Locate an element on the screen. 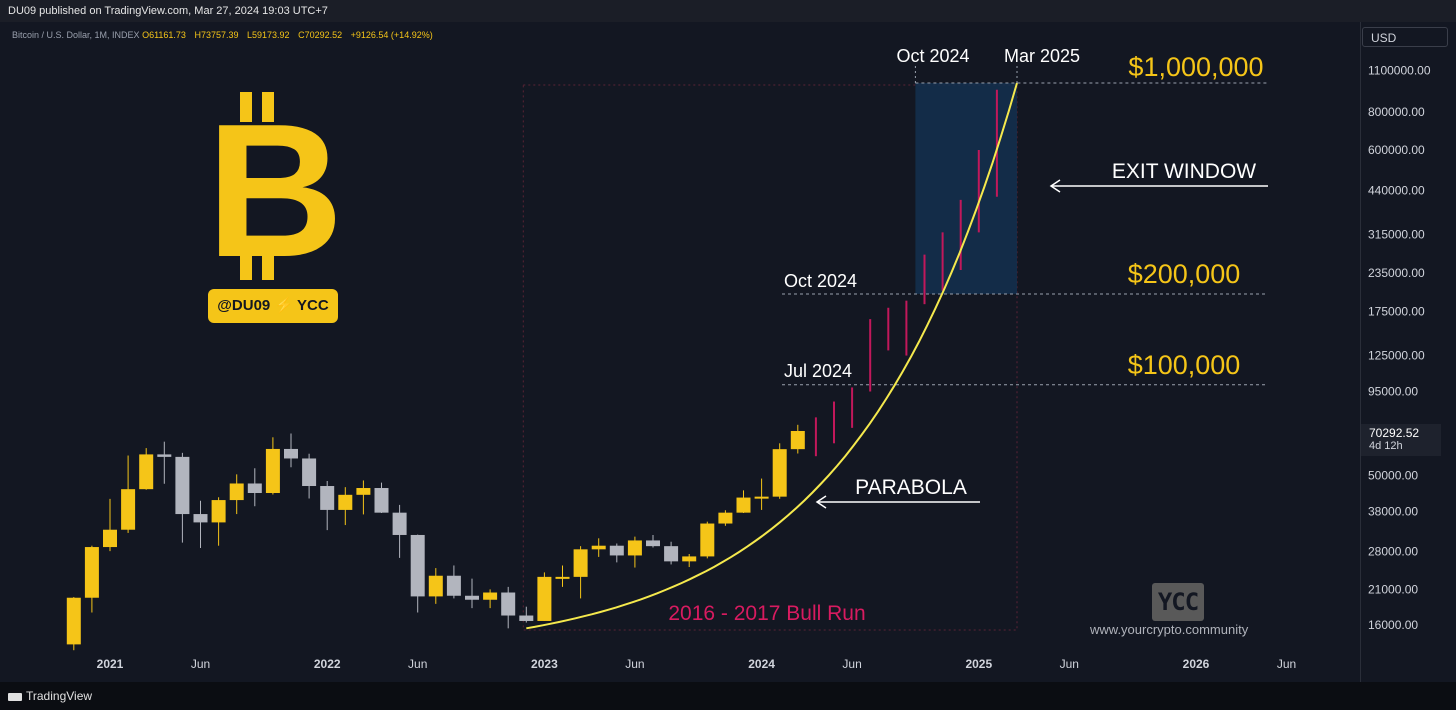  website-text: www.yourcrypto.community is located at coordinates (1169, 629).